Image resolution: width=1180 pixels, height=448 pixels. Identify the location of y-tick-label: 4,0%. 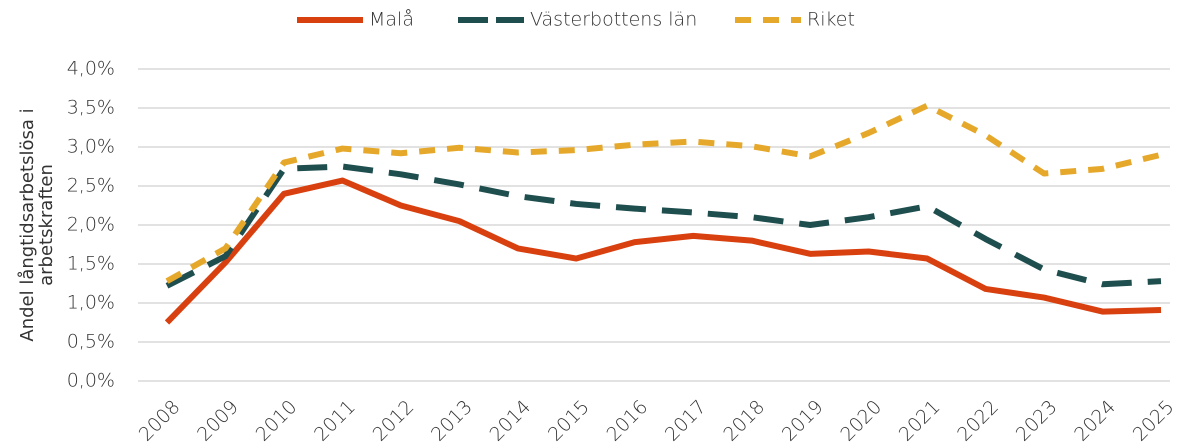
(91, 69).